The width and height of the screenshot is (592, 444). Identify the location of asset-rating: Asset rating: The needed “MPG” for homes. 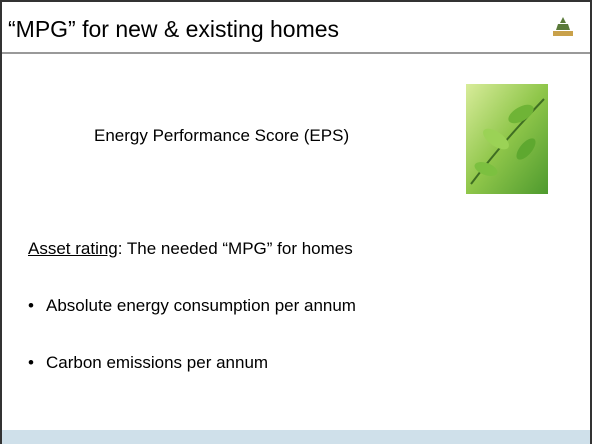
(190, 249).